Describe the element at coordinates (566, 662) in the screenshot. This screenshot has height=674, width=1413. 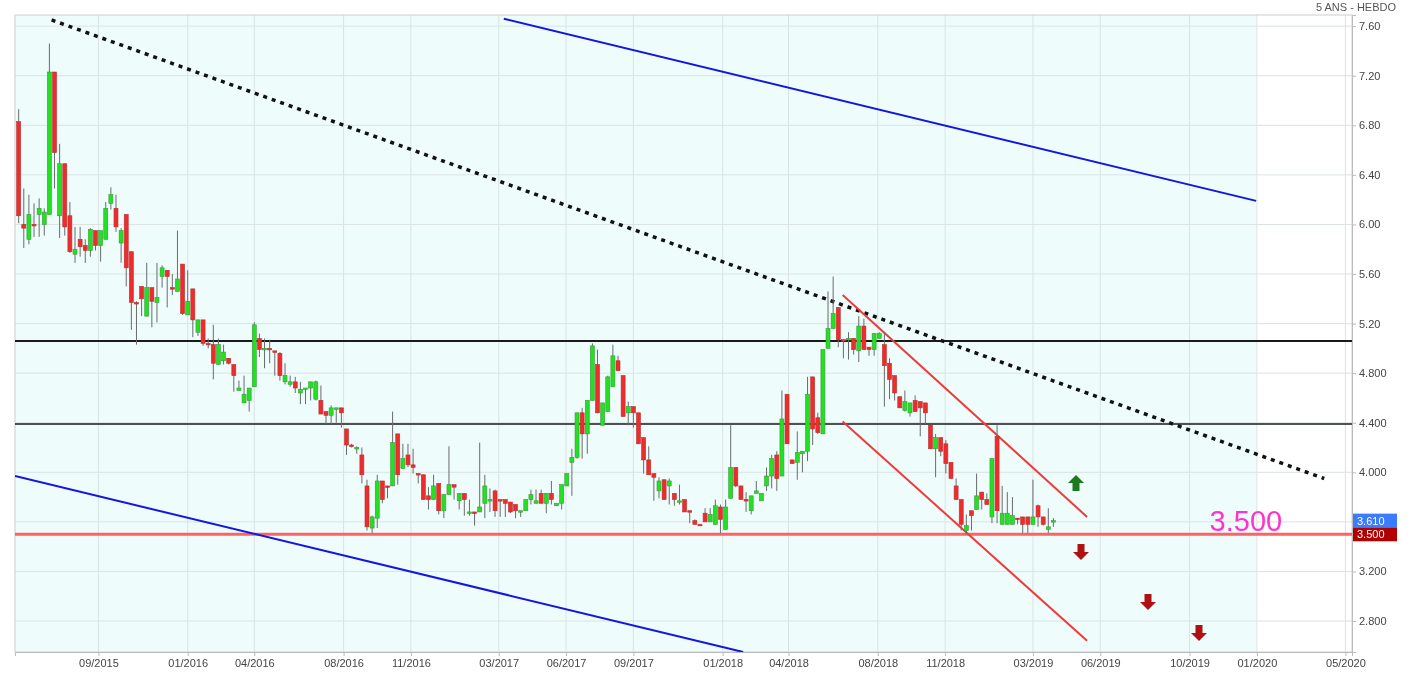
I see `x-tick-label: 06/2017` at that location.